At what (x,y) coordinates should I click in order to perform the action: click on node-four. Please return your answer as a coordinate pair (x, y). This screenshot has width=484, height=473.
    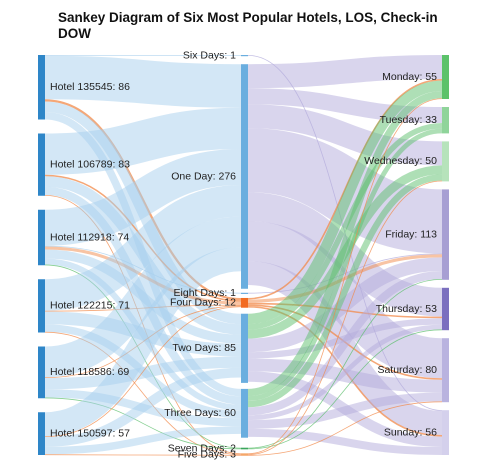
    Looking at the image, I should click on (244, 302).